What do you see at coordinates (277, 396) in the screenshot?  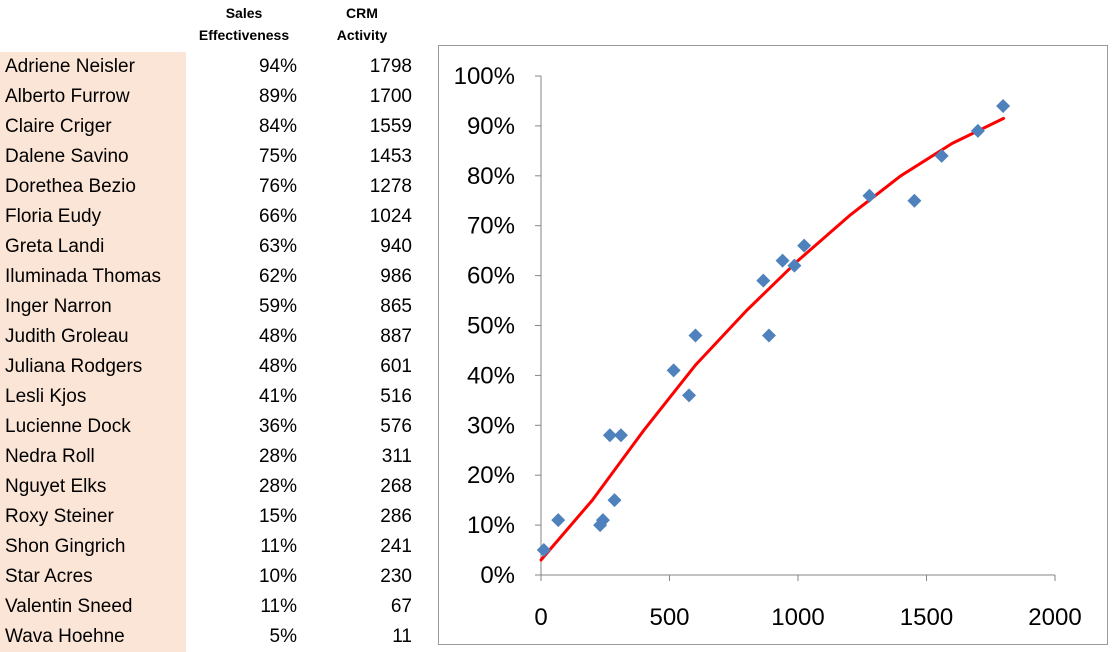 I see `sales-effectiveness-value: 41%` at bounding box center [277, 396].